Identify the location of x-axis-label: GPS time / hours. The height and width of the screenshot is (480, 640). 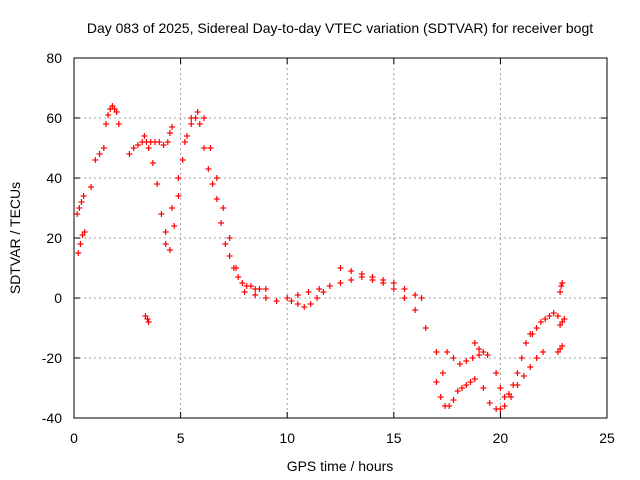
(340, 466).